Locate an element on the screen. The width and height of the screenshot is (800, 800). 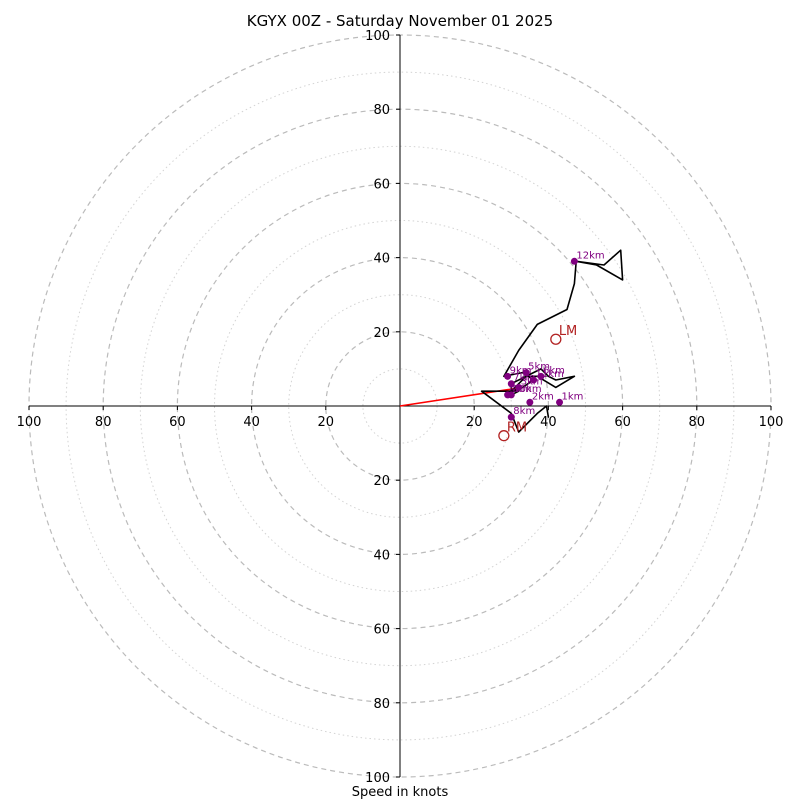
height-marker-label: 11km is located at coordinates (550, 374).